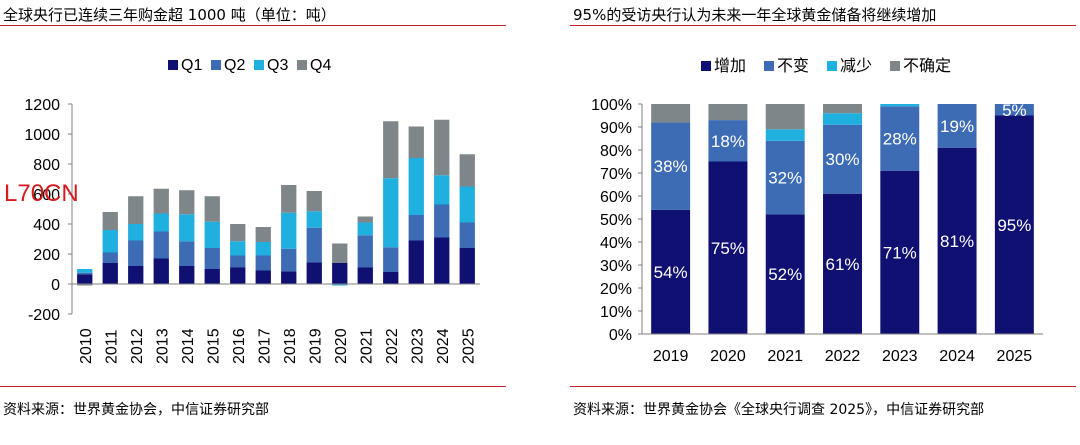 This screenshot has height=445, width=1080. I want to click on right-x-tick-label: 2023, so click(900, 356).